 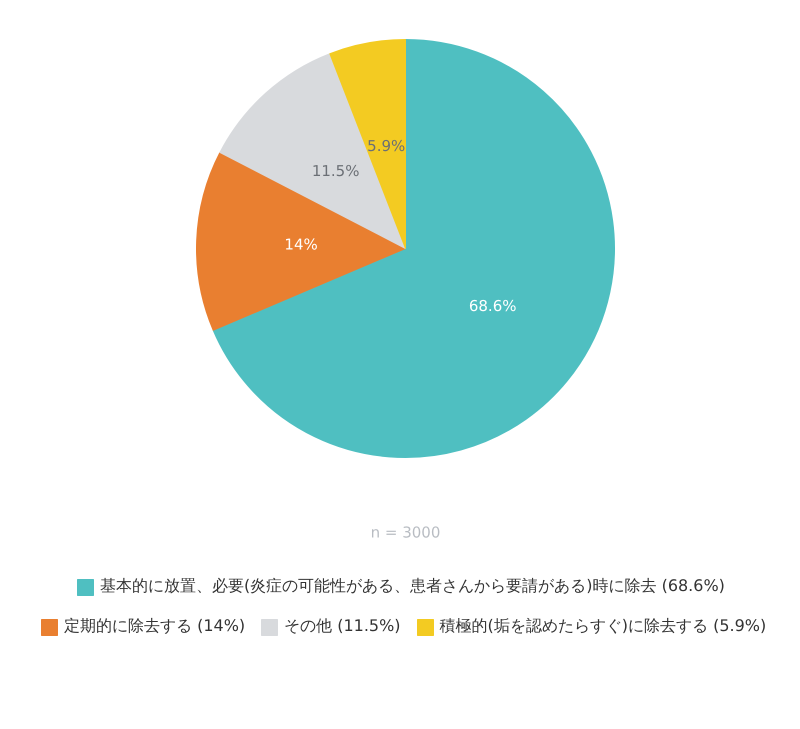 I want to click on legend-label: 積極的(垢を認めたらすぐ)に除去する (5.9%), so click(x=603, y=626).